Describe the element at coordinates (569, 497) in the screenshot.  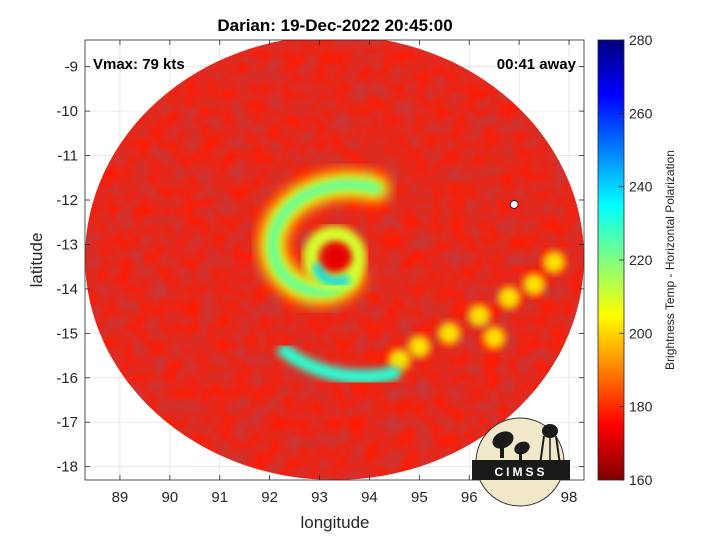
I see `x-tick-label: 98` at that location.